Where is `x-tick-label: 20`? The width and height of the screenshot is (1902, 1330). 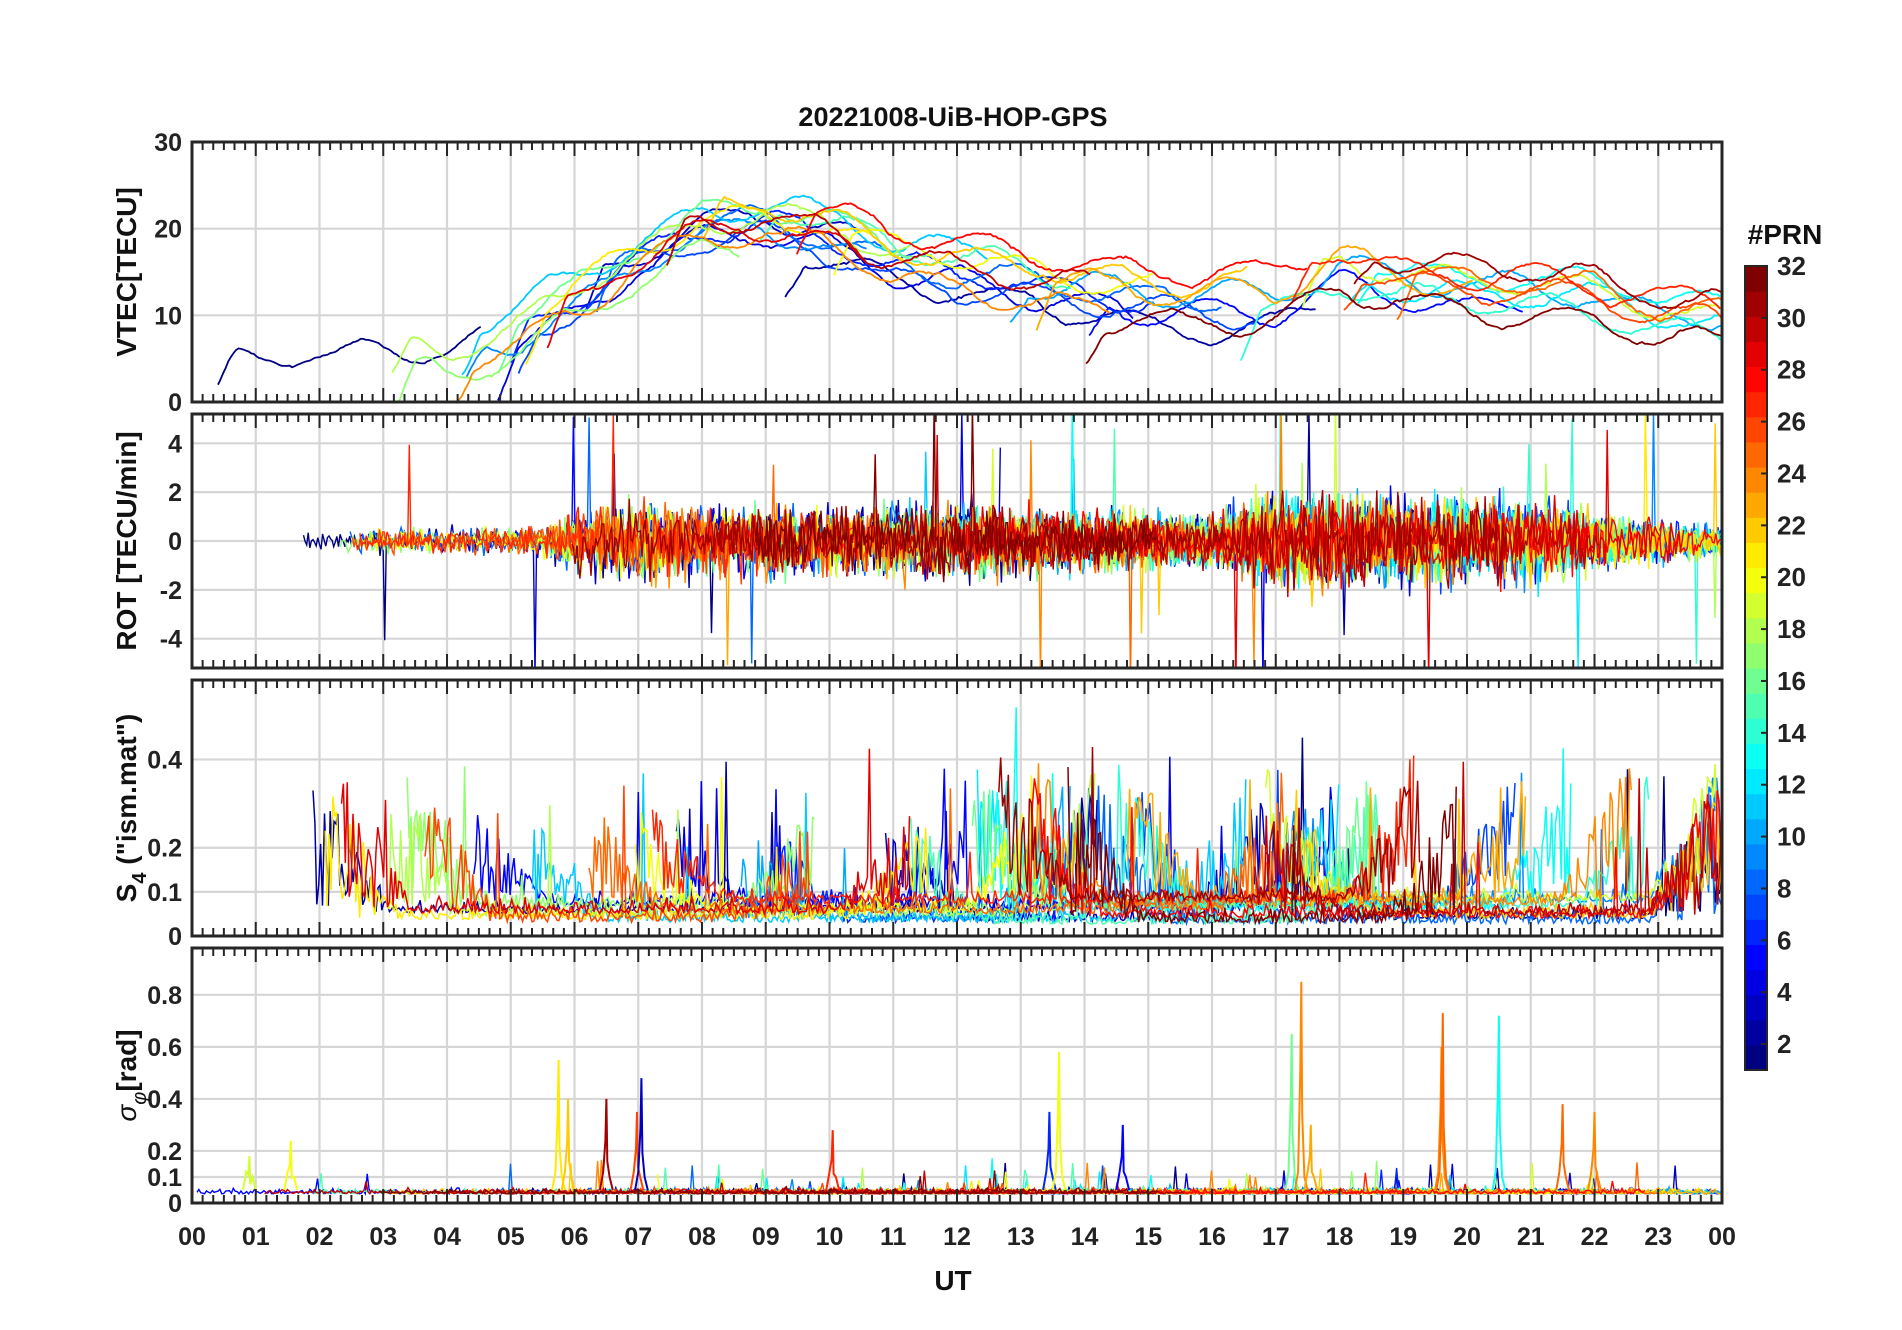
x-tick-label: 20 is located at coordinates (1467, 1237).